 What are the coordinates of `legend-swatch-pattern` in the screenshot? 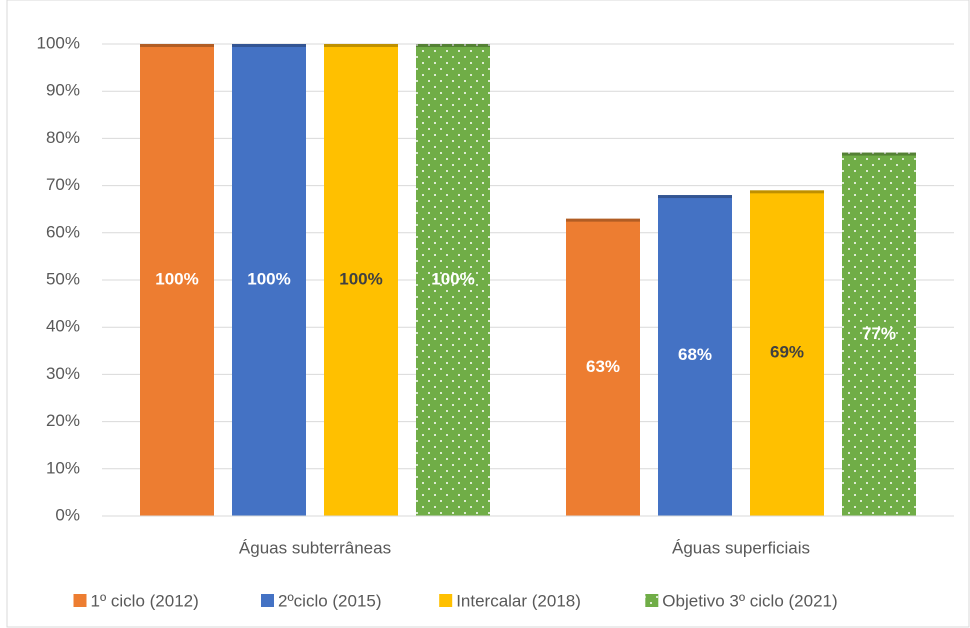 It's located at (652, 600).